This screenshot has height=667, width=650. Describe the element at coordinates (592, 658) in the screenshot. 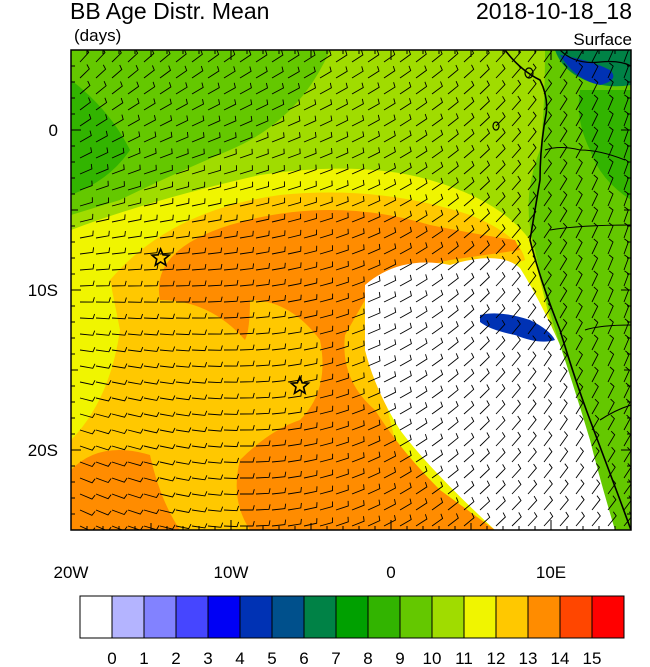

I see `colorbar-label: 15` at that location.